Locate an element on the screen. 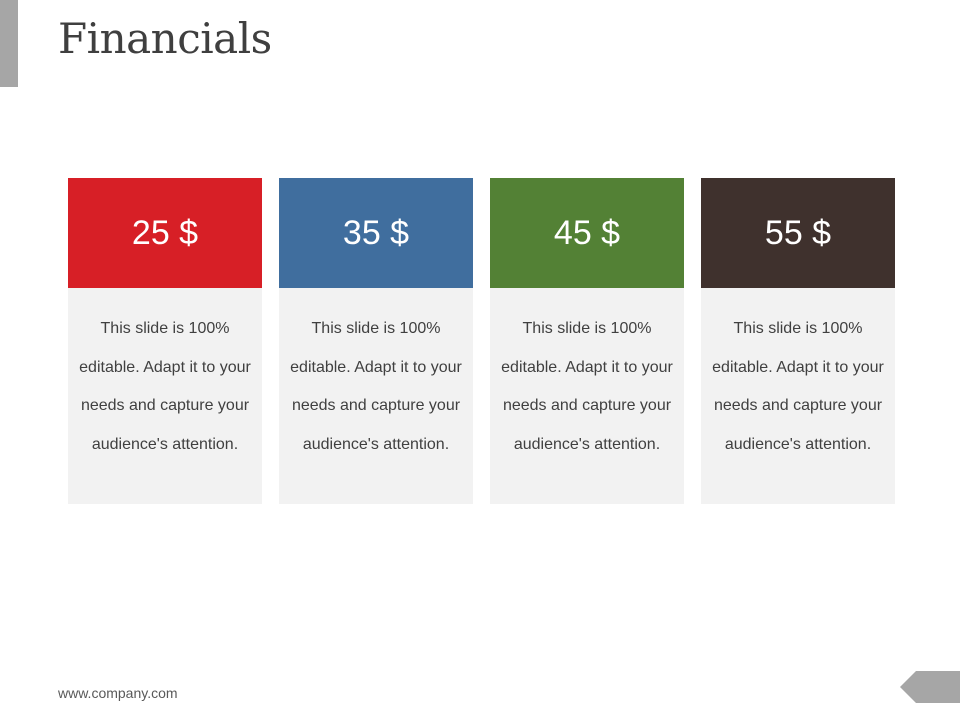 Image resolution: width=960 pixels, height=720 pixels. left-accent-bar is located at coordinates (9, 43).